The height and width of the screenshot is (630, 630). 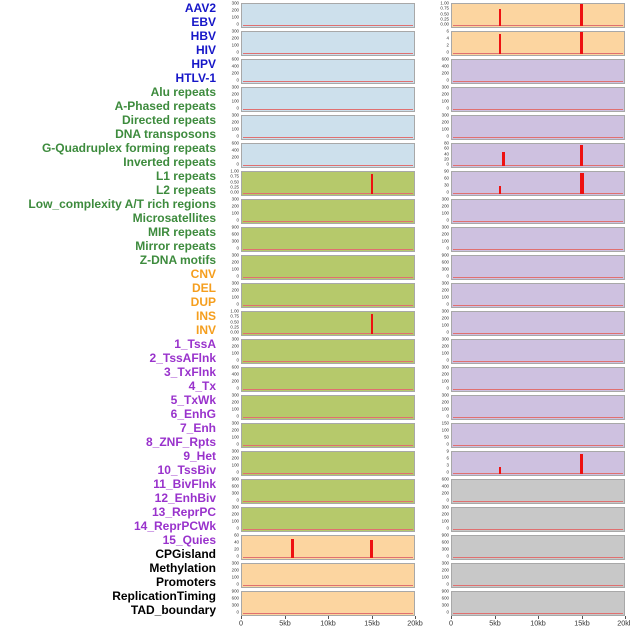 What do you see at coordinates (175, 246) in the screenshot?
I see `row-label-mirror-repeats: Mirror repeats` at bounding box center [175, 246].